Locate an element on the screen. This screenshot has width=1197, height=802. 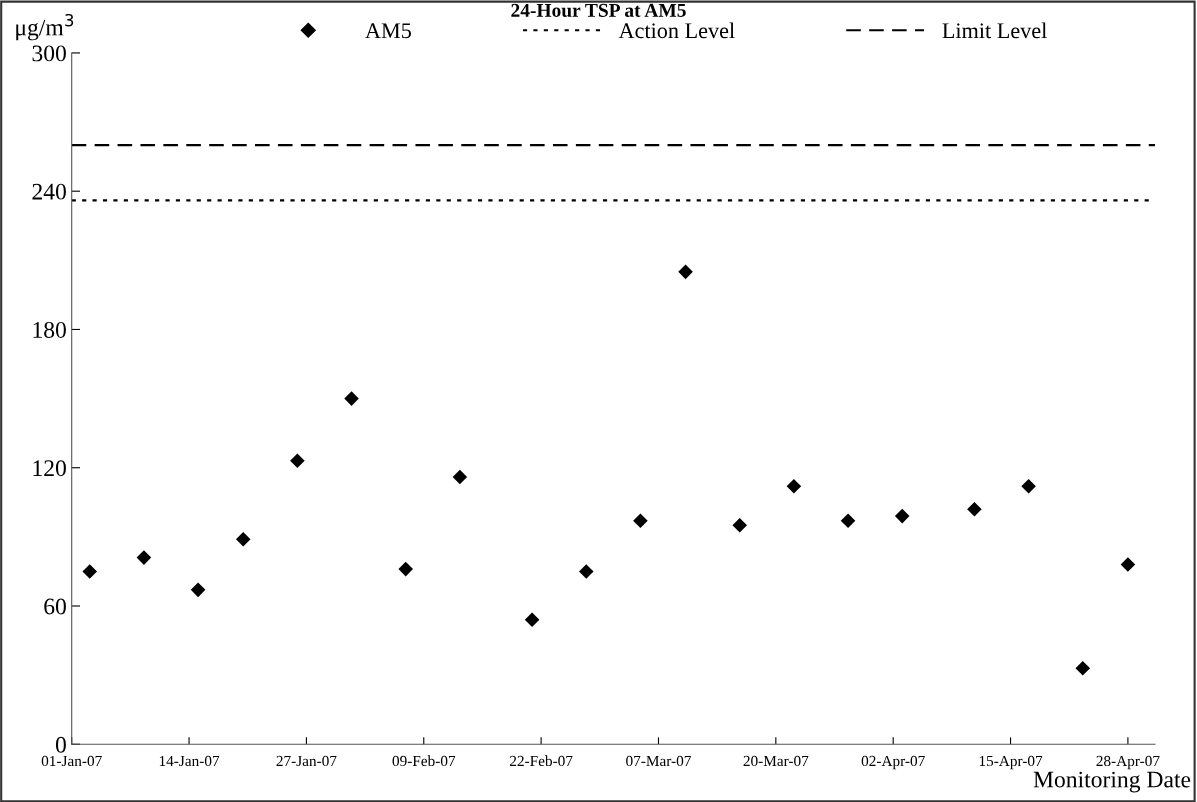
x-tick-label: 20-Mar-07 is located at coordinates (776, 761).